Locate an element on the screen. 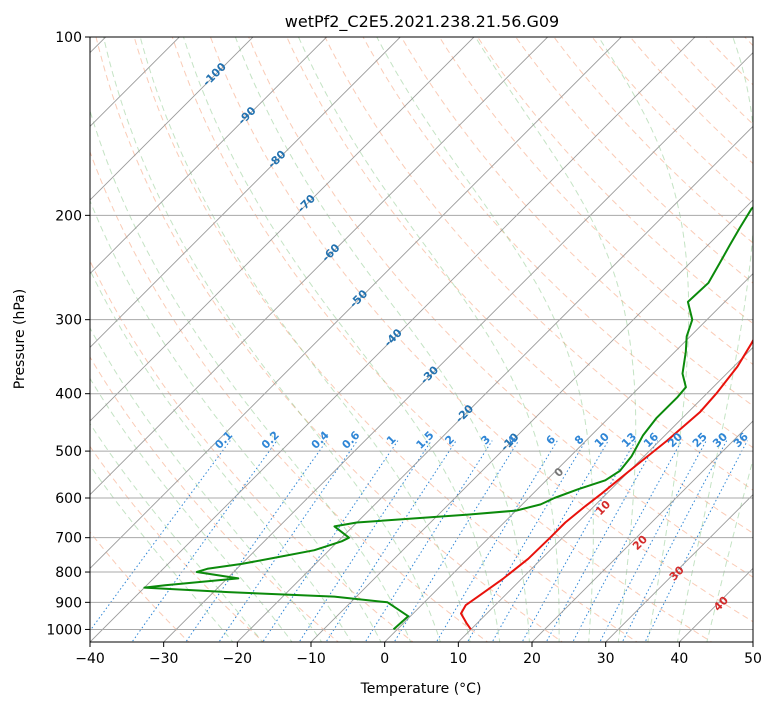 Image resolution: width=775 pixels, height=708 pixels. x-tick-label: 20 is located at coordinates (532, 659).